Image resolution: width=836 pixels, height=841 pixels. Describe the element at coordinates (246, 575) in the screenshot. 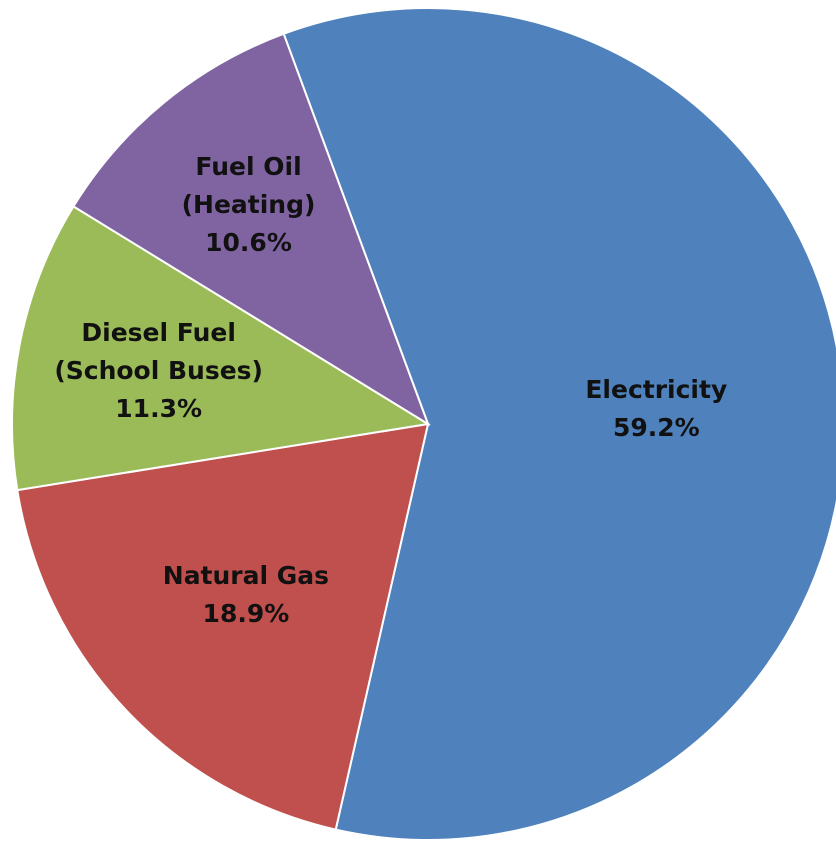

I see `category-label: Natural Gas` at that location.